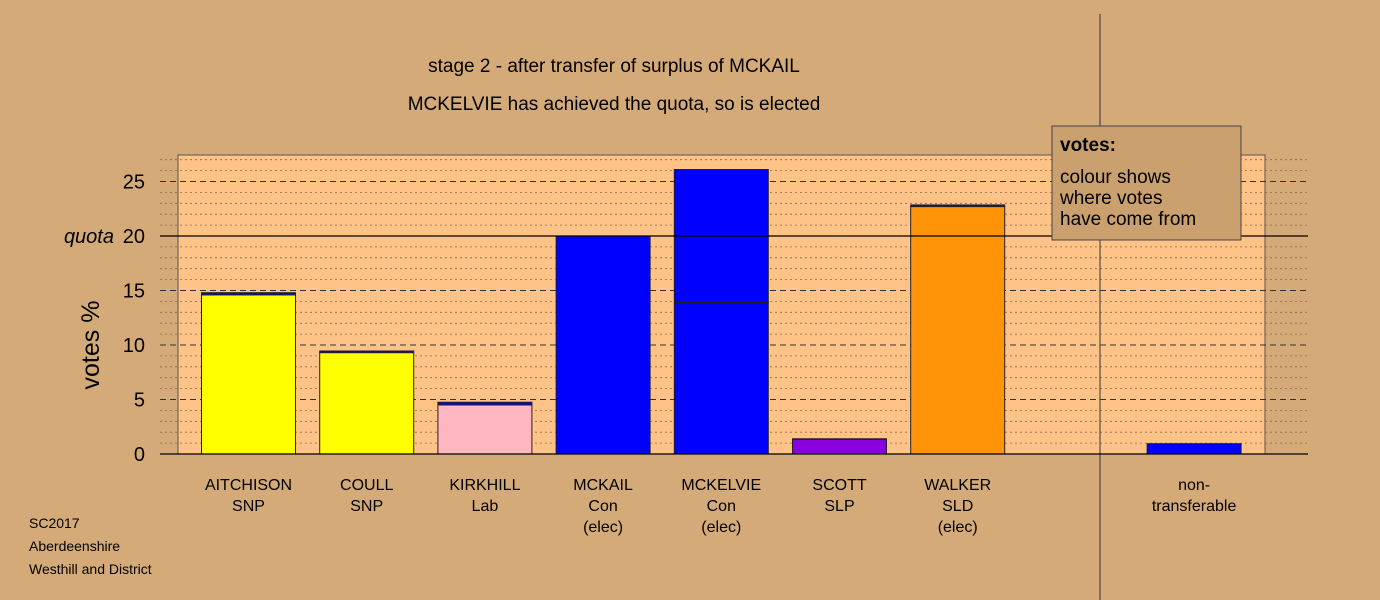 The height and width of the screenshot is (600, 1380). I want to click on x-tick-label: transferable, so click(1194, 506).